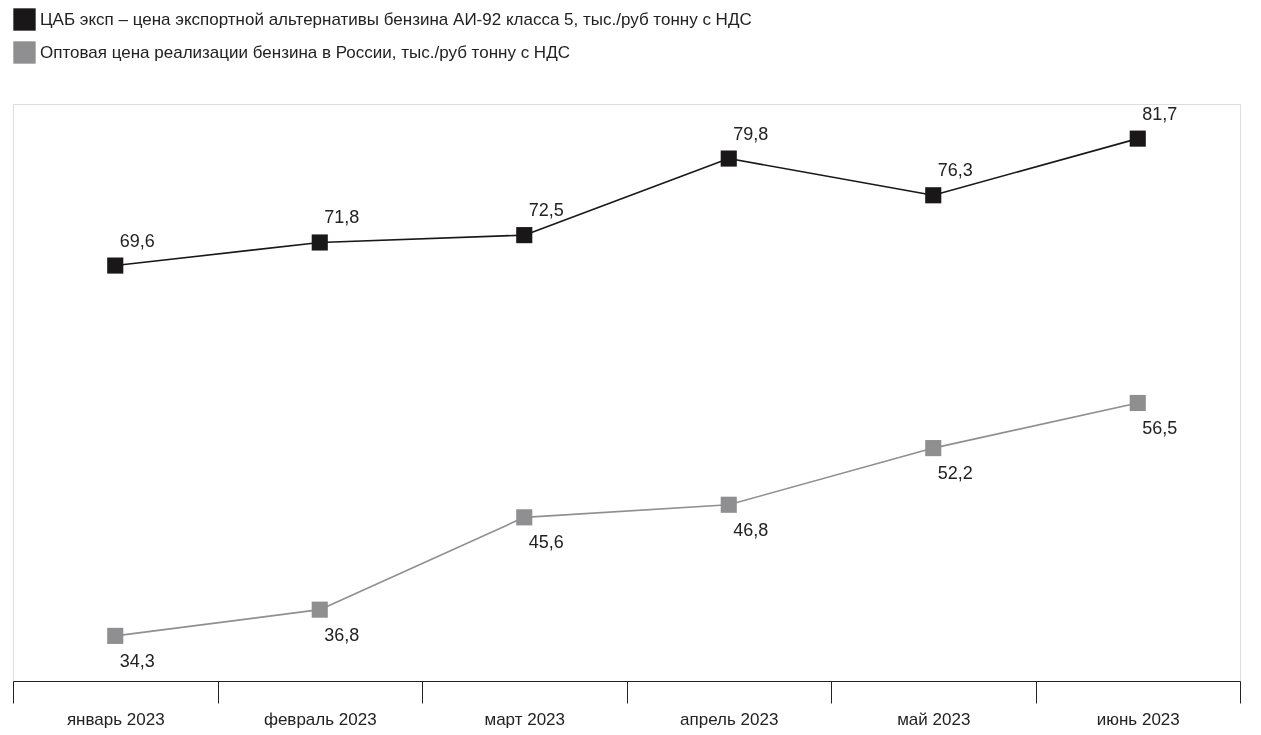 Image resolution: width=1261 pixels, height=735 pixels. Describe the element at coordinates (115, 719) in the screenshot. I see `x-tick-label: январь 2023` at that location.